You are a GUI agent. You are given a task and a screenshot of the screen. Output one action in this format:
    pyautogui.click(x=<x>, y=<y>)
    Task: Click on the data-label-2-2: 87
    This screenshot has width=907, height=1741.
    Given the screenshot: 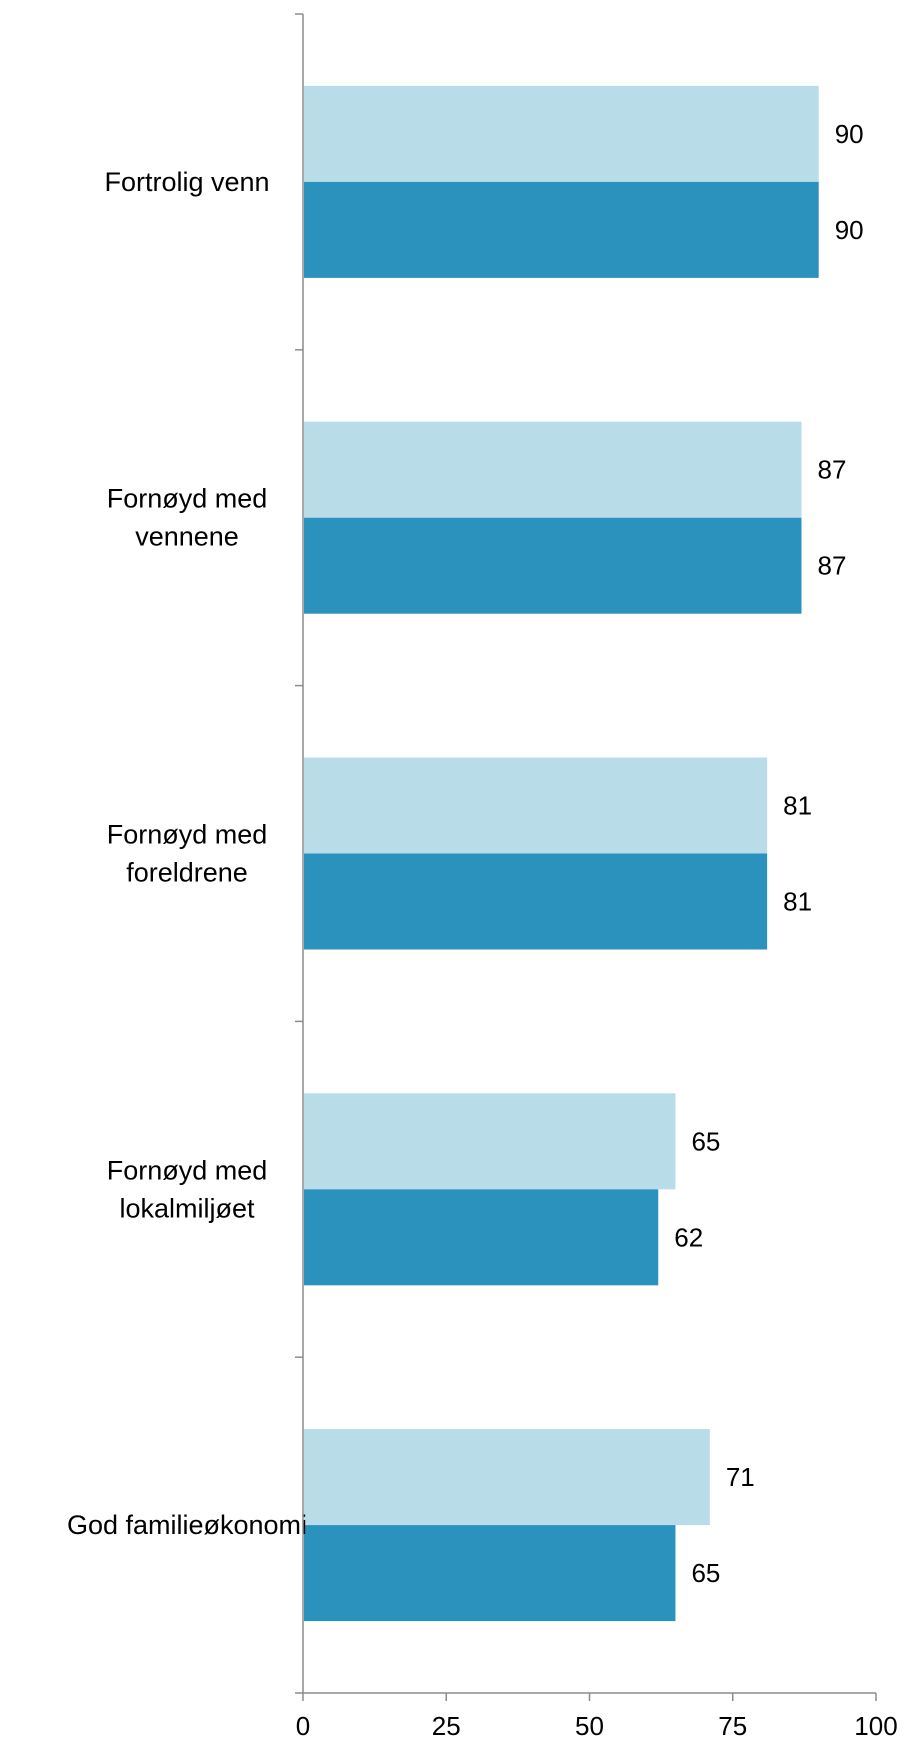 What is the action you would take?
    pyautogui.click(x=832, y=566)
    